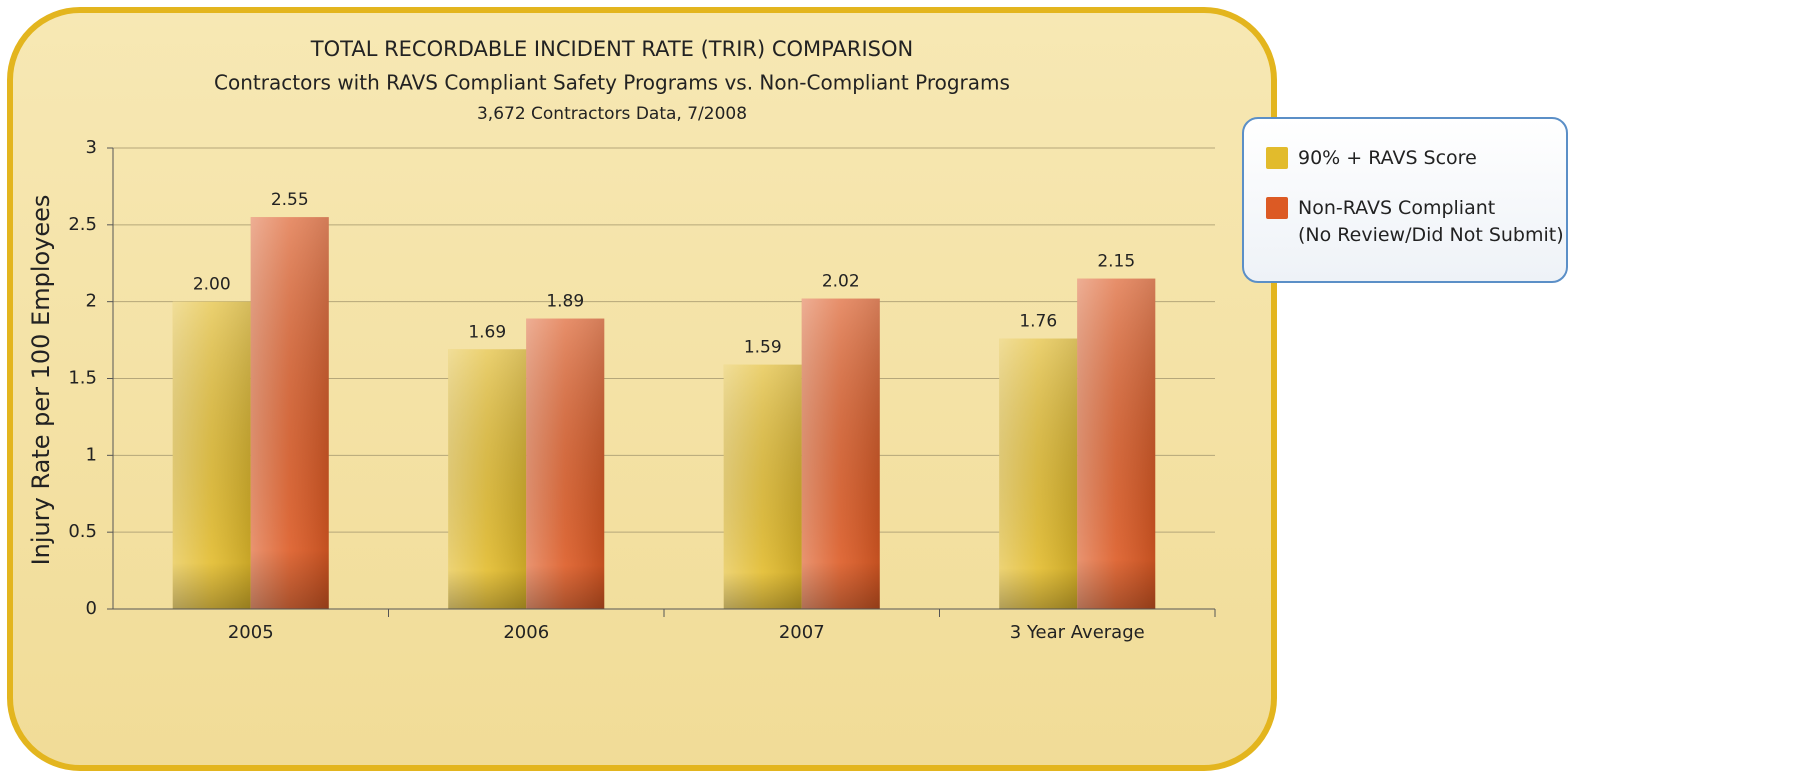  What do you see at coordinates (212, 285) in the screenshot?
I see `data-label: 2.00` at bounding box center [212, 285].